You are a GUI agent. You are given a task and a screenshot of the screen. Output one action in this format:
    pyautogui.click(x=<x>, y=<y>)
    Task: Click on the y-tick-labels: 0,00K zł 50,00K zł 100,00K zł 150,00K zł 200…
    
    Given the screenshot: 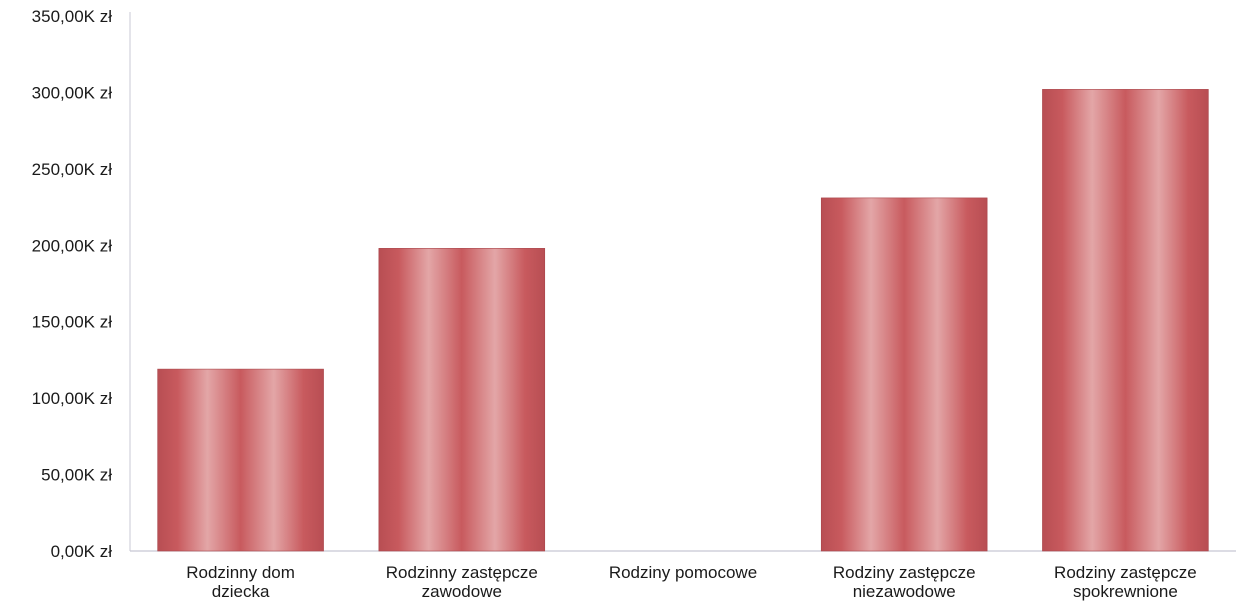 What is the action you would take?
    pyautogui.click(x=72, y=284)
    